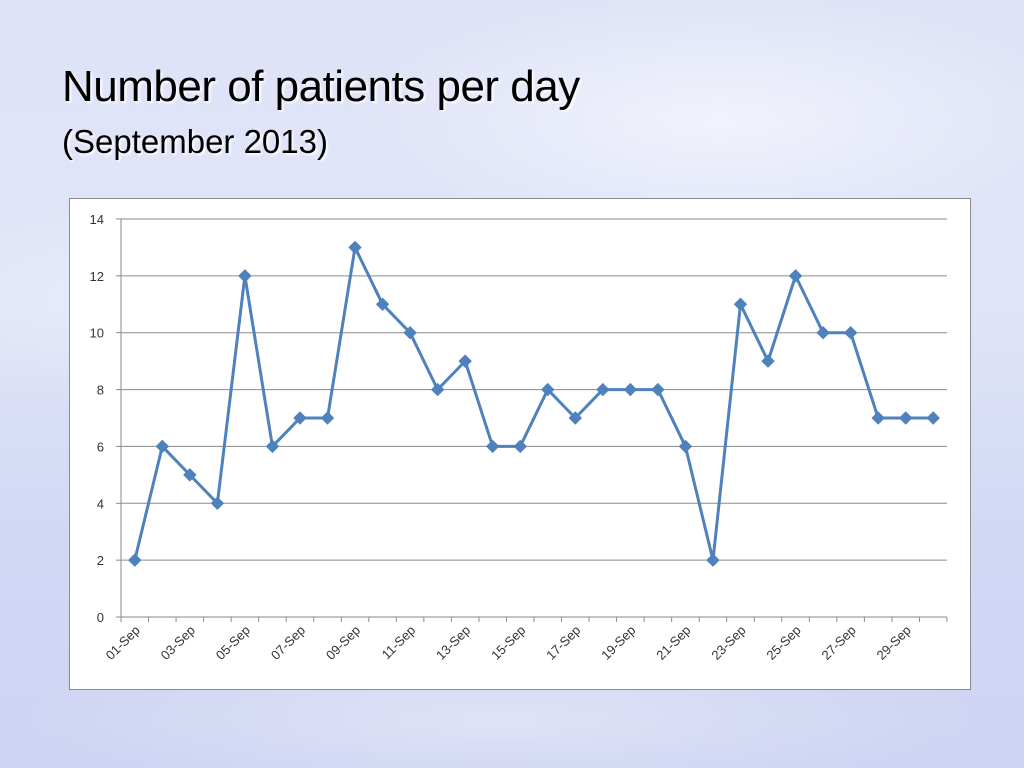 Image resolution: width=1024 pixels, height=768 pixels. What do you see at coordinates (195, 141) in the screenshot?
I see `slide-subtitle: (September 2013)` at bounding box center [195, 141].